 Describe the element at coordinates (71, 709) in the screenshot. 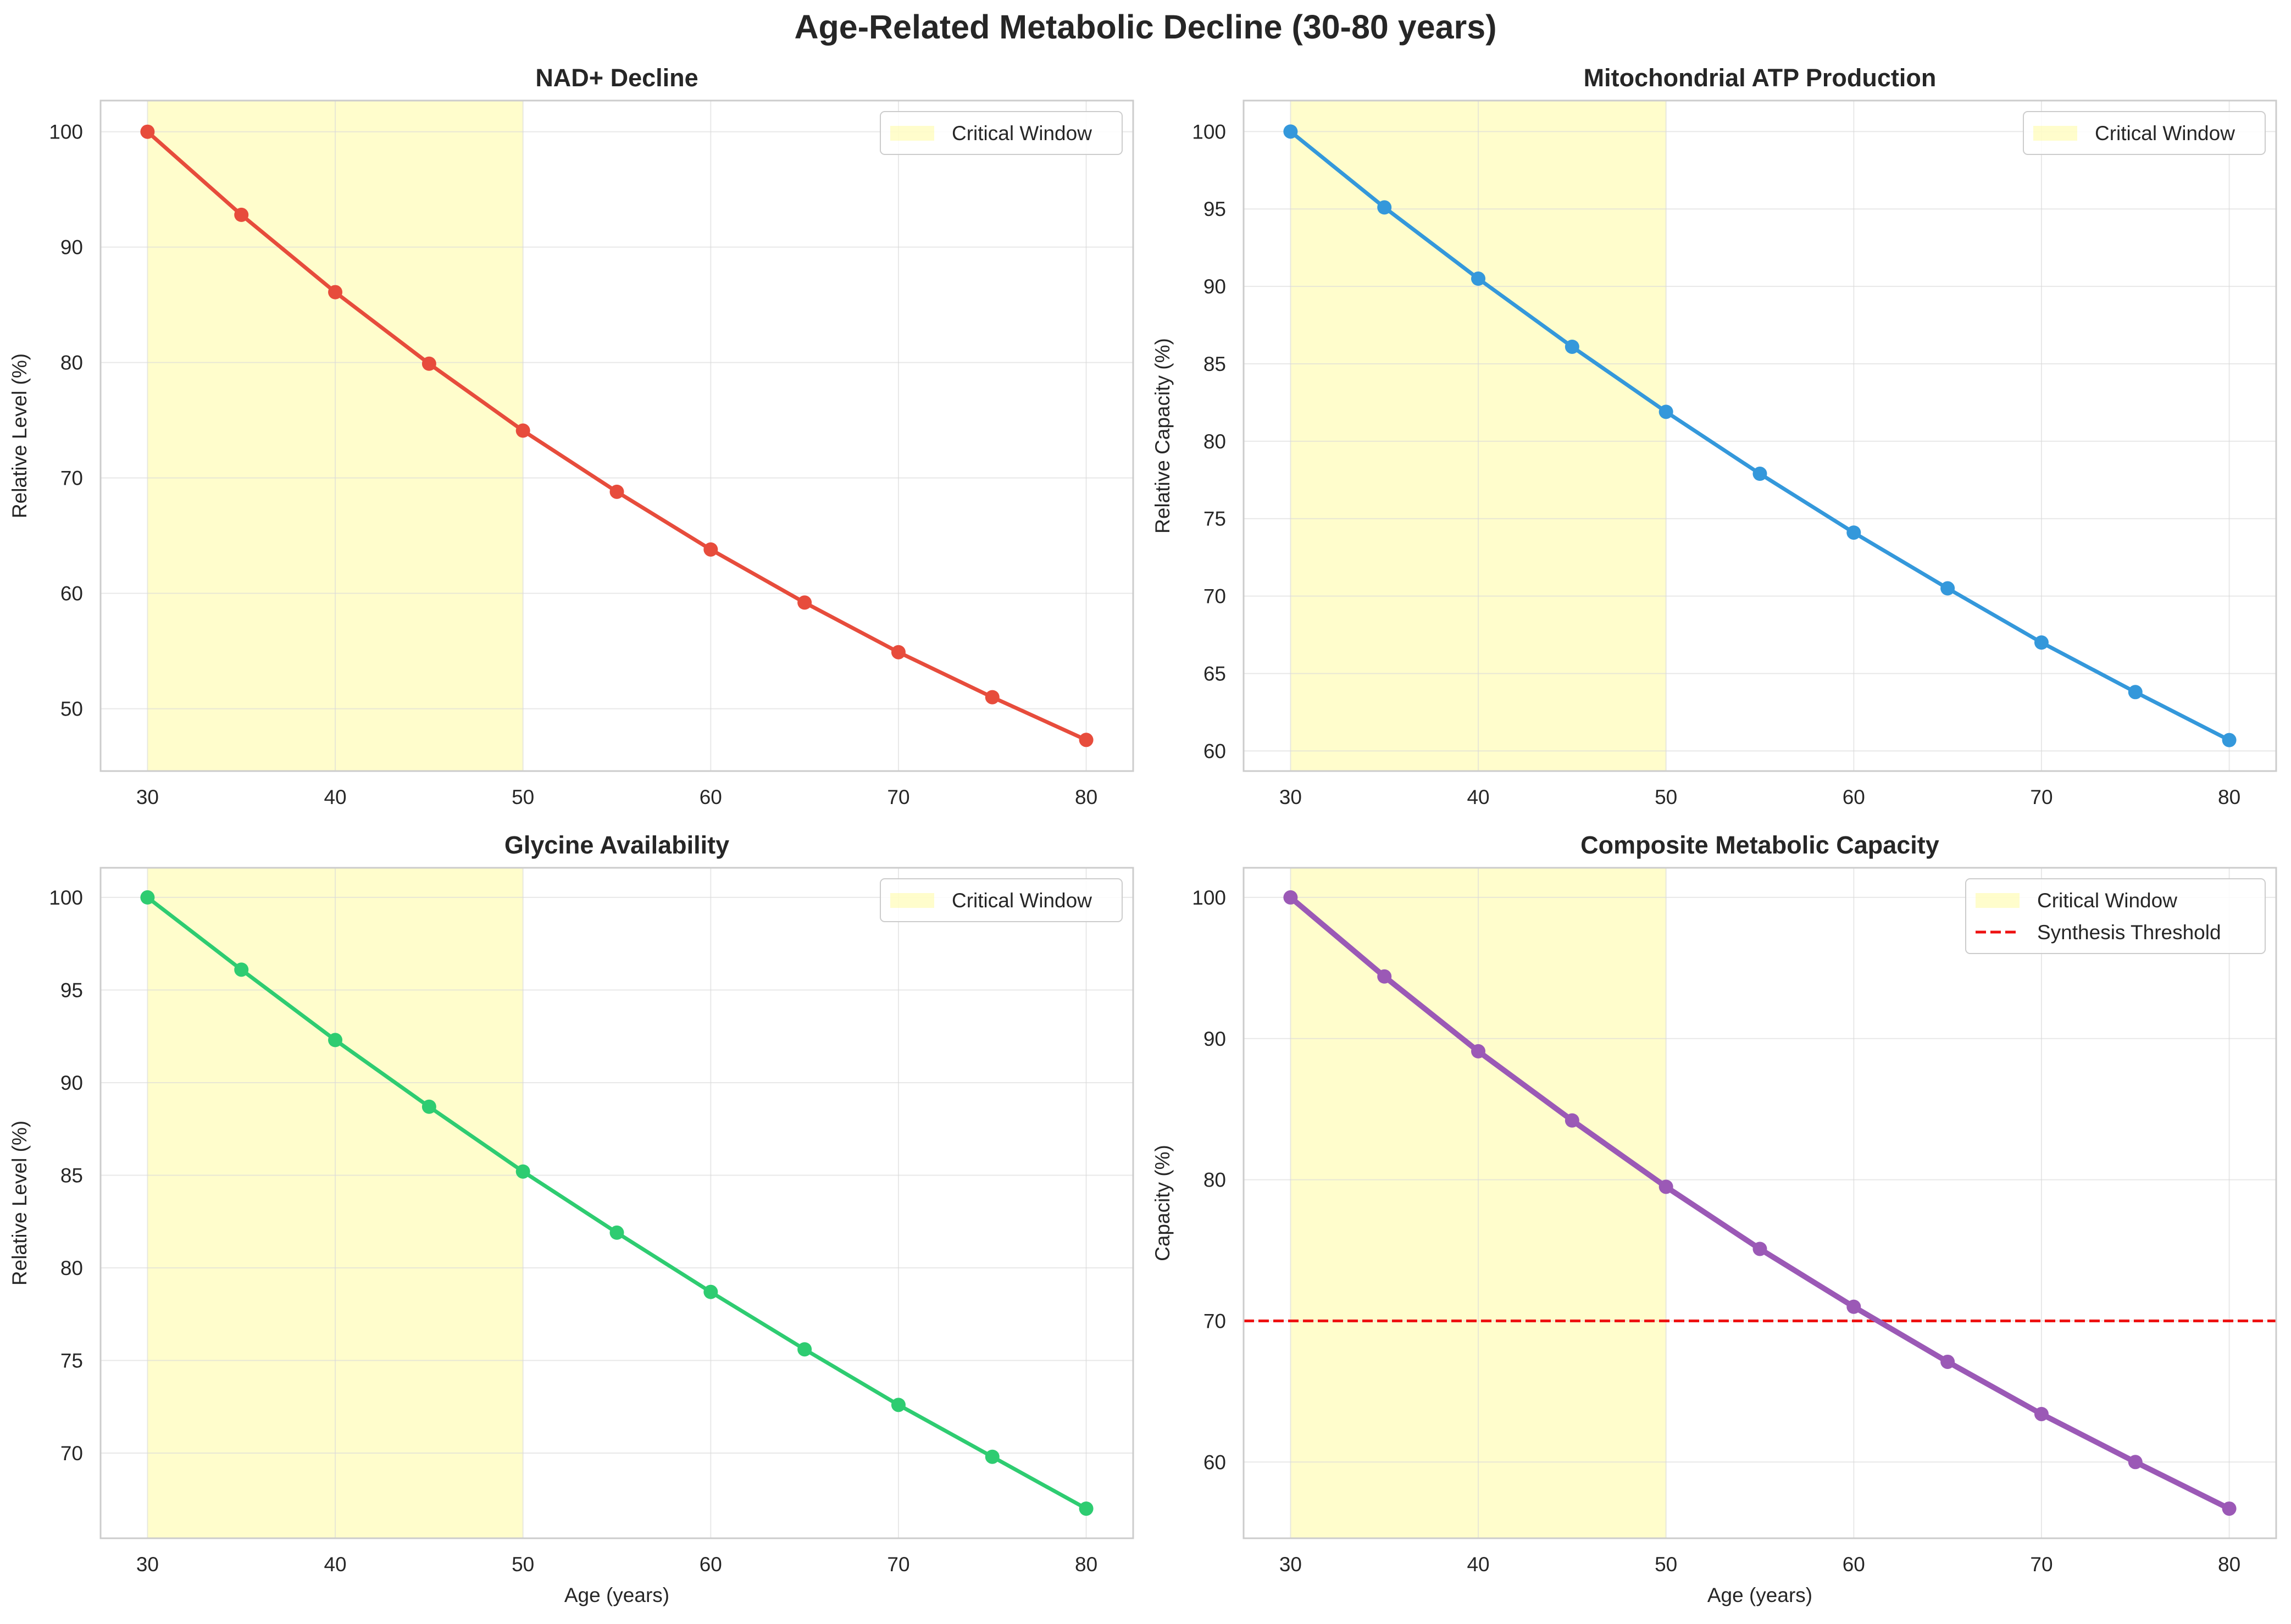

I see `y-tick-label: 50` at that location.